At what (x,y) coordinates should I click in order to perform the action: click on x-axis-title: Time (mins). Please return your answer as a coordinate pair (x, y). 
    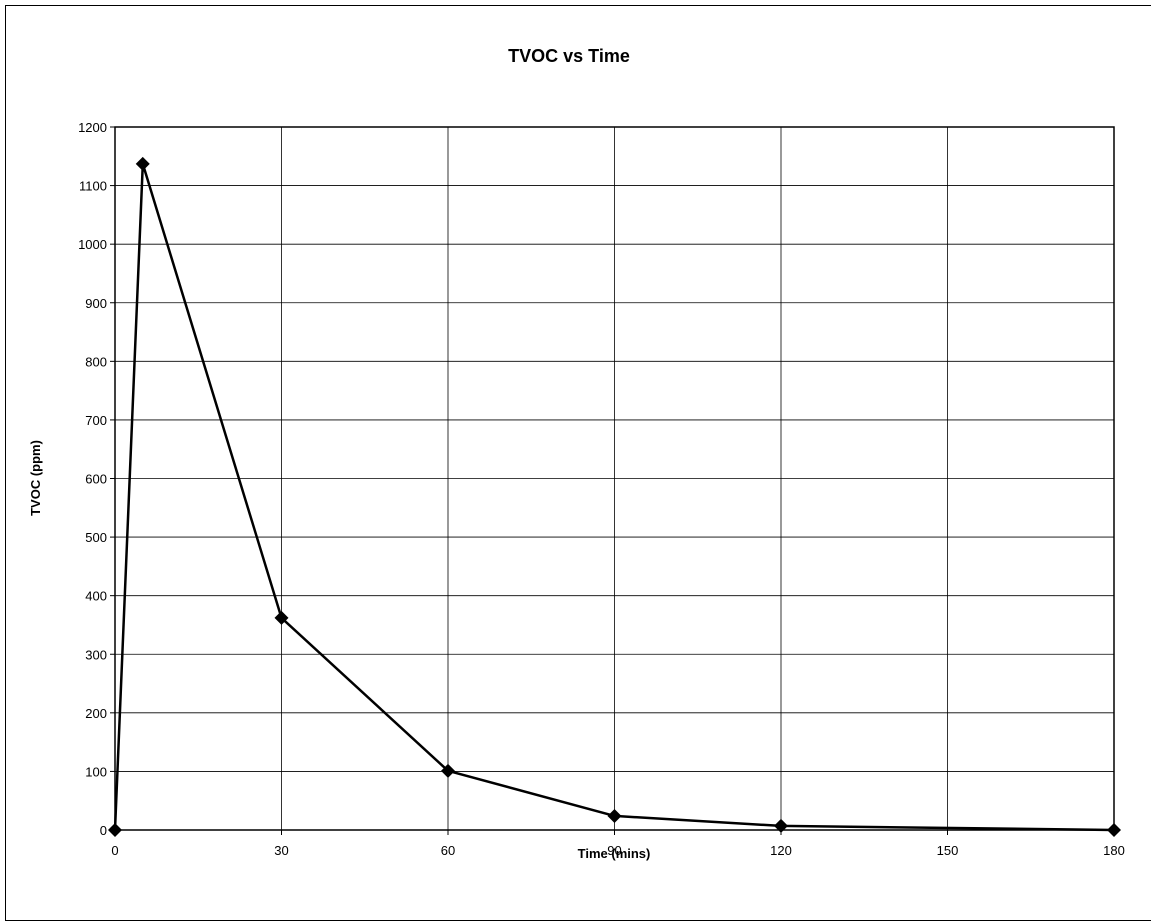
    Looking at the image, I should click on (614, 853).